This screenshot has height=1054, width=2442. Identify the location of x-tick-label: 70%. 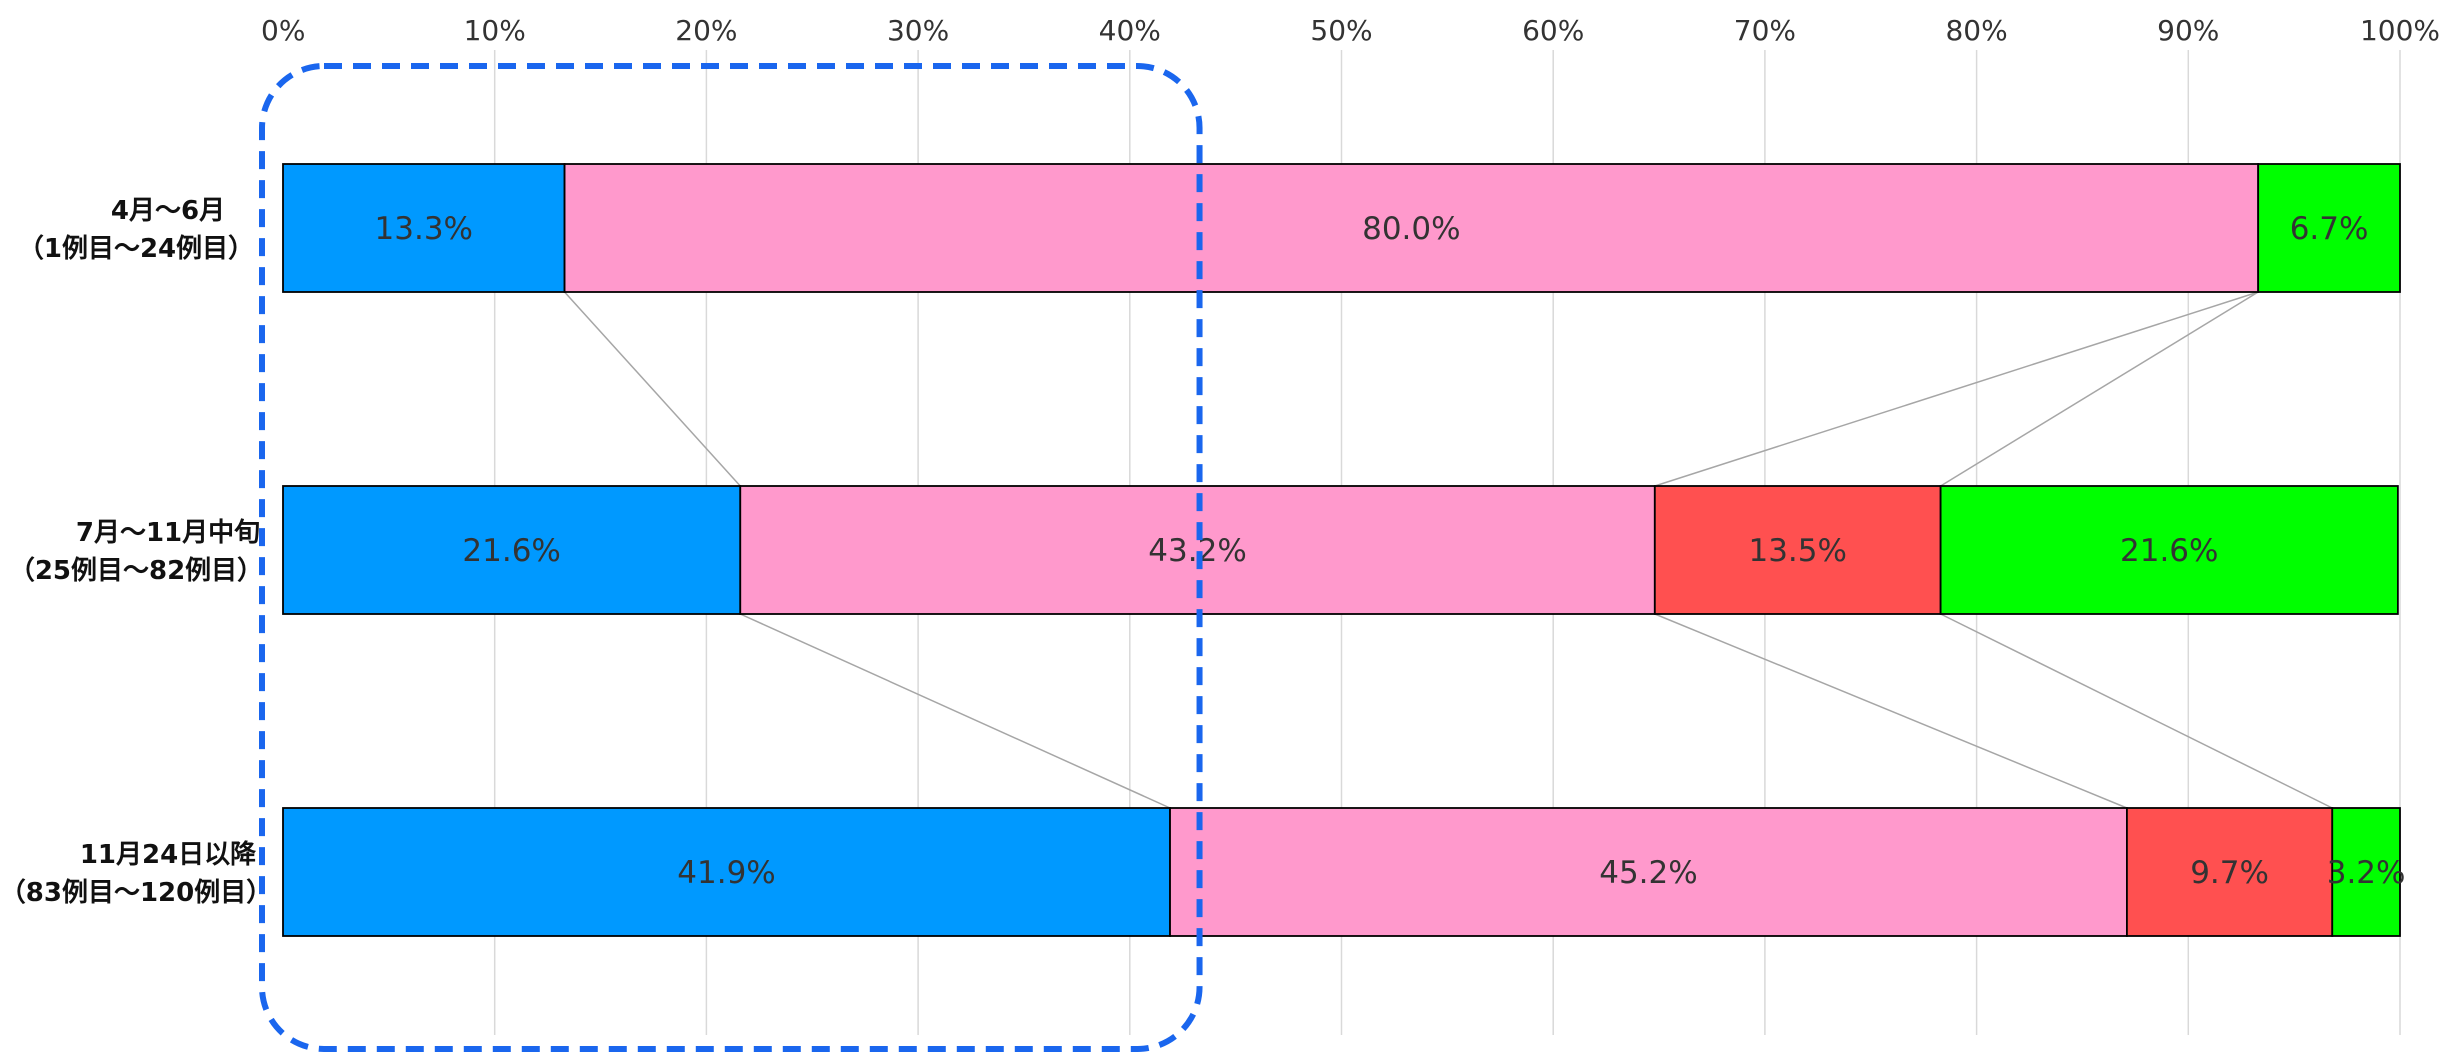
(1765, 30).